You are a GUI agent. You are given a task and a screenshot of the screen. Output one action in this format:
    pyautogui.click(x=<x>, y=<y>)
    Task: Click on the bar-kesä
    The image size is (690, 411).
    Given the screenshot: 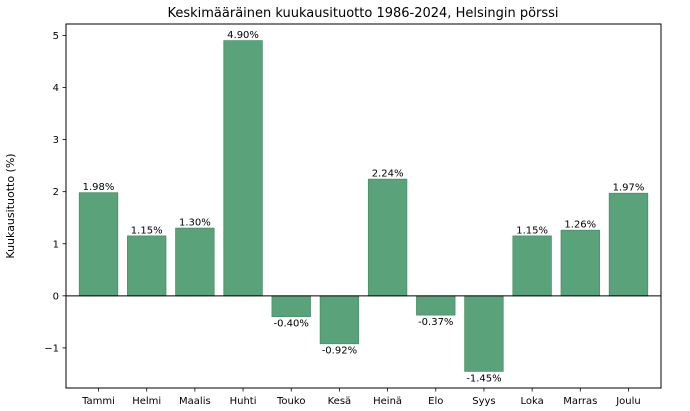 What is the action you would take?
    pyautogui.click(x=339, y=320)
    